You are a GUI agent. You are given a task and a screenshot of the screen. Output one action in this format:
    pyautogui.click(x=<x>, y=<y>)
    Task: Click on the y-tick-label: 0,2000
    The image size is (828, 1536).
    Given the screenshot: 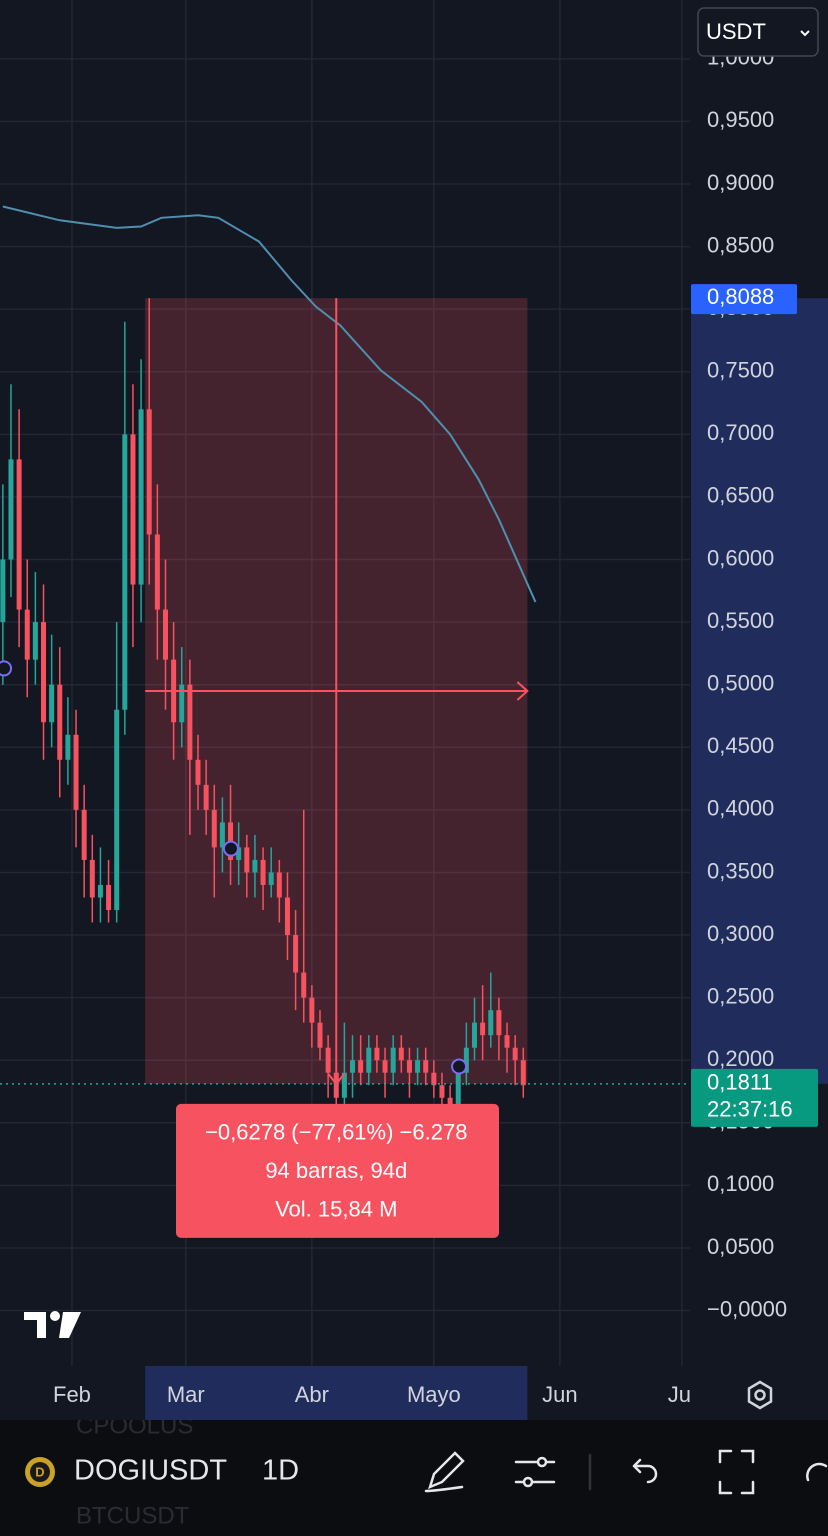 What is the action you would take?
    pyautogui.click(x=740, y=1058)
    